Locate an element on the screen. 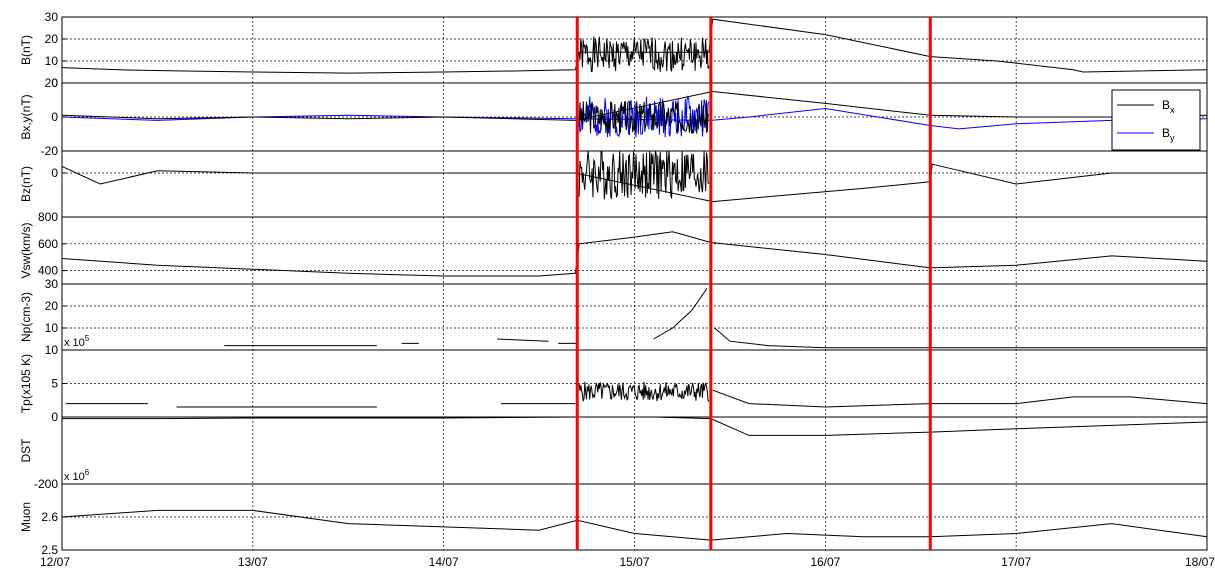 This screenshot has height=570, width=1215. exponent-label: x 106 is located at coordinates (77, 475).